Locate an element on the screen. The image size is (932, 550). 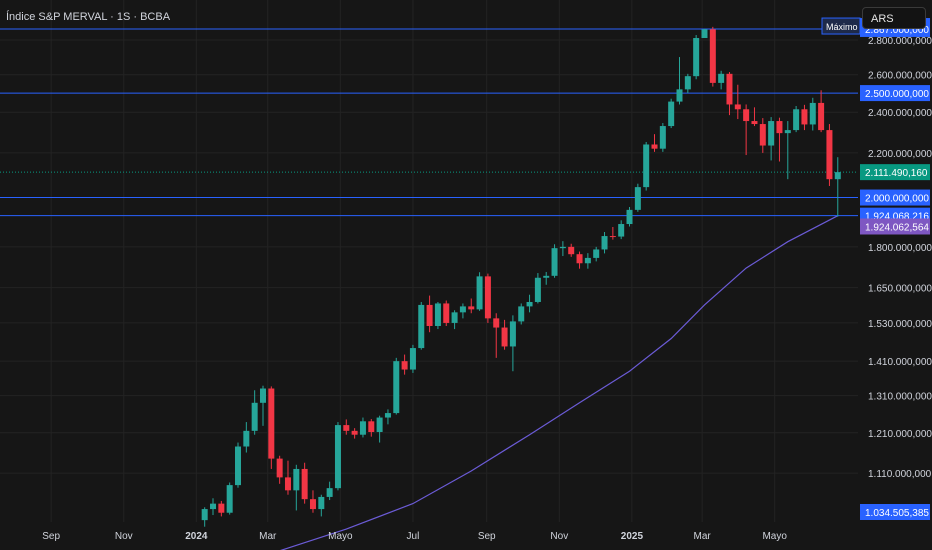
price-badge-text: 2.111.490,160 is located at coordinates (896, 173).